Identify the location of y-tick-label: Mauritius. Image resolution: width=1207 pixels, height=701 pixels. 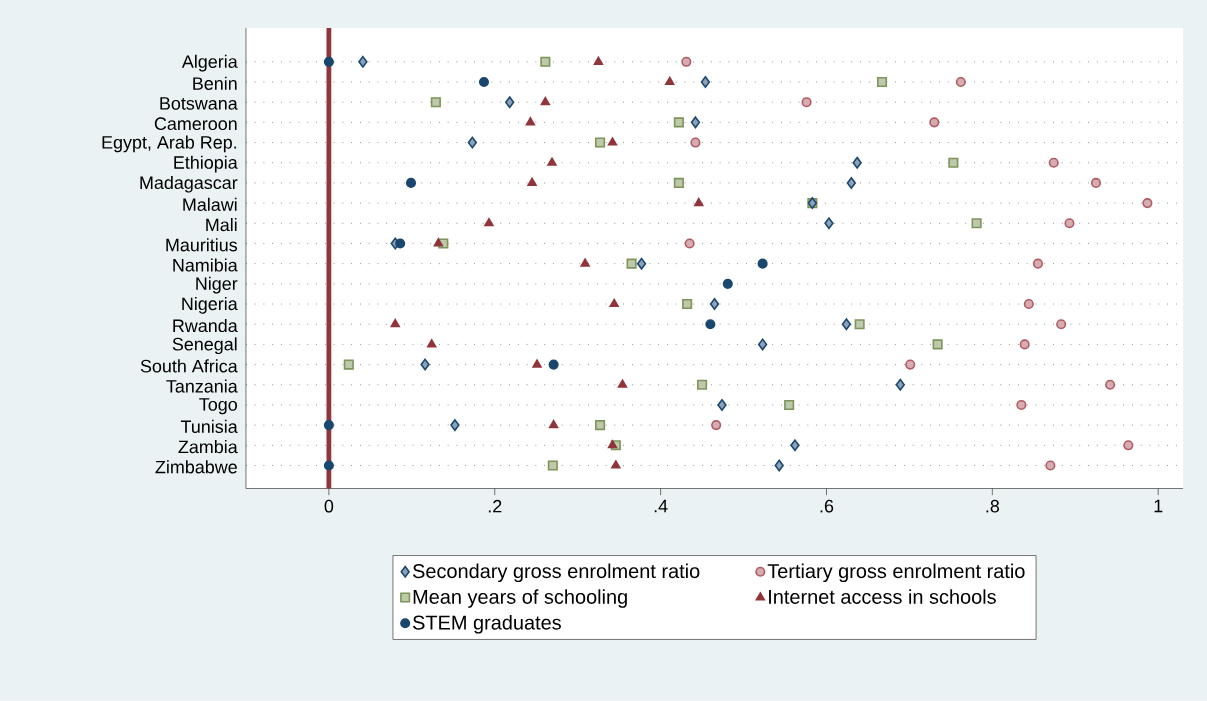
(202, 245).